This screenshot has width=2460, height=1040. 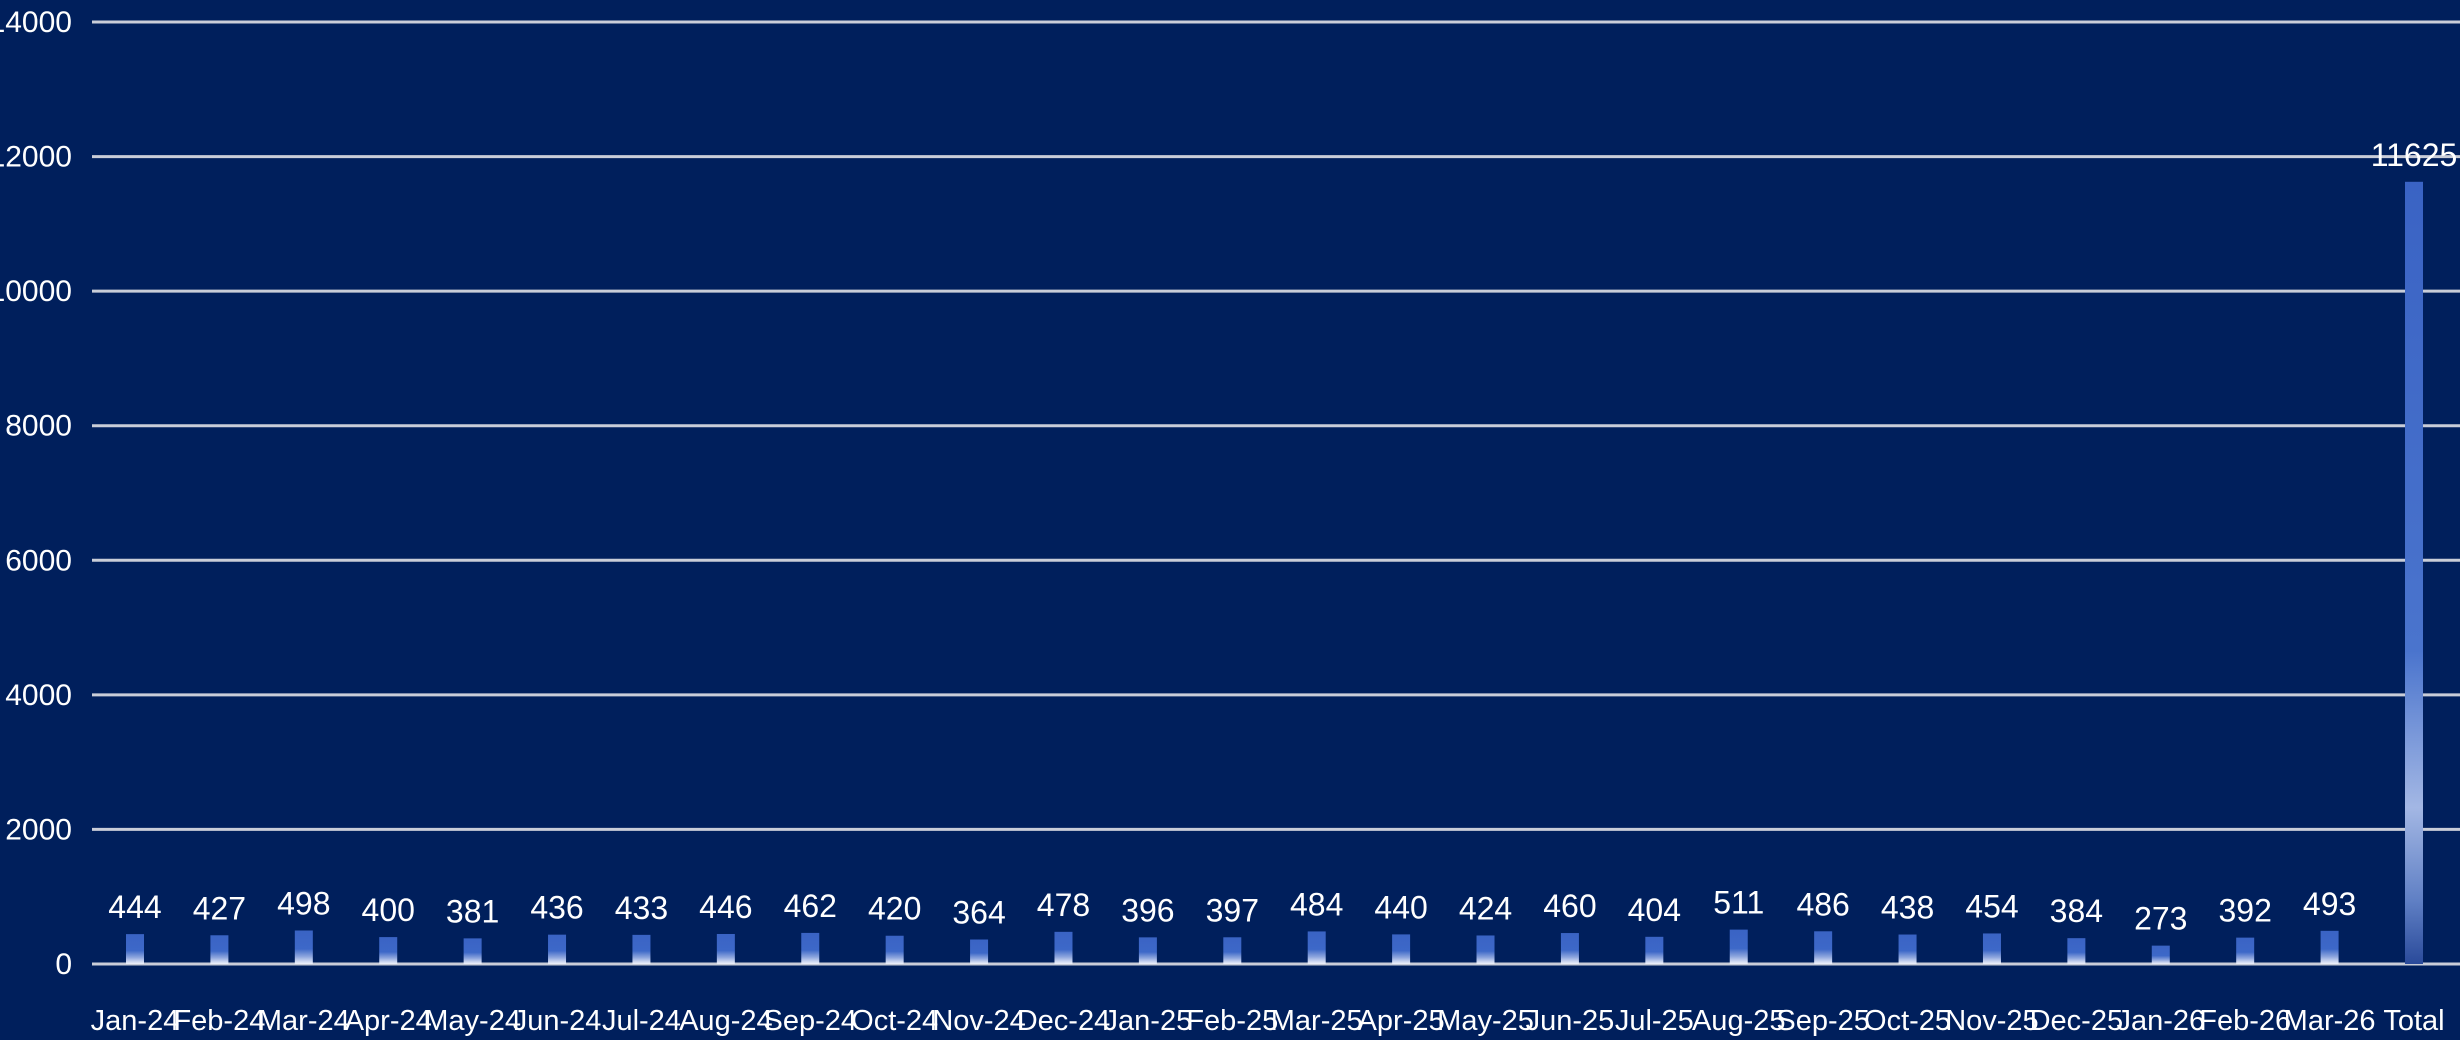 What do you see at coordinates (38, 829) in the screenshot?
I see `y-tick-label: 2000` at bounding box center [38, 829].